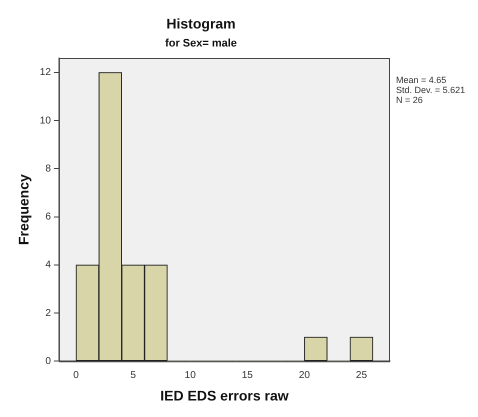 This screenshot has height=417, width=478. I want to click on y-tick-label: 10, so click(46, 120).